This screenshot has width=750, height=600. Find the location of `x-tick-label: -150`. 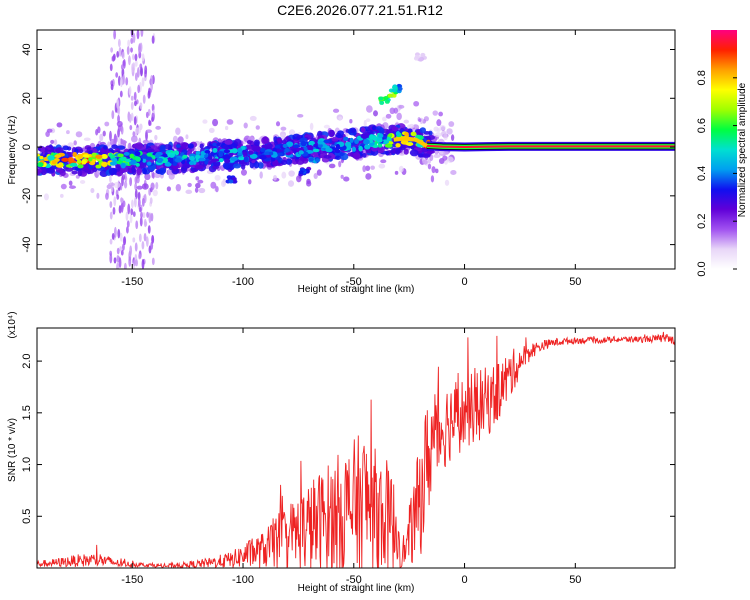

x-tick-label: -150 is located at coordinates (132, 580).